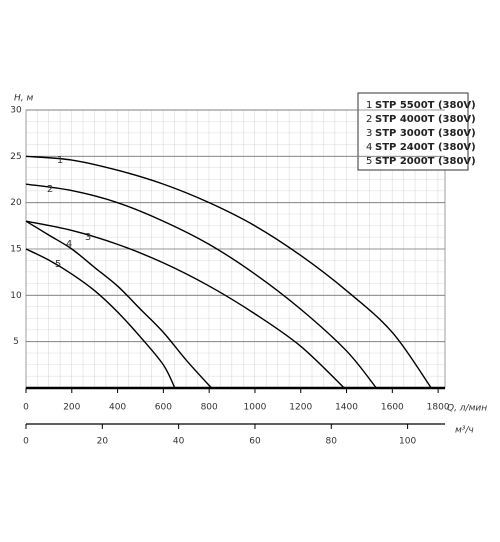 This screenshot has height=542, width=500. What do you see at coordinates (255, 442) in the screenshot?
I see `x2-tick-label: 60` at bounding box center [255, 442].